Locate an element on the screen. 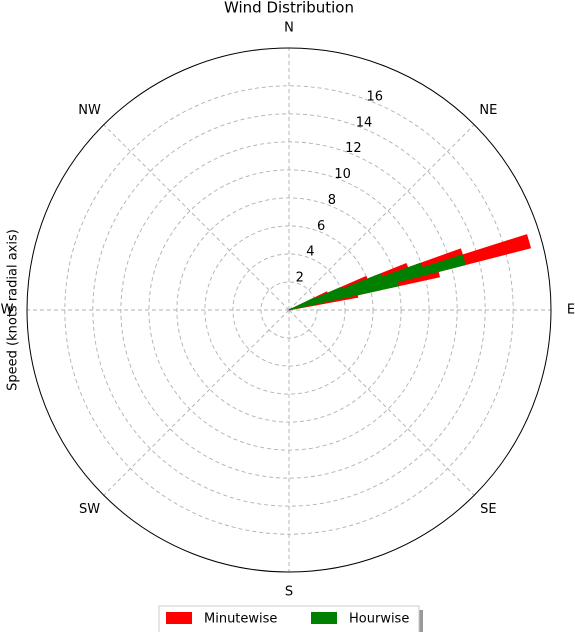 Image resolution: width=575 pixels, height=632 pixels. radial-tick-label: 14 is located at coordinates (364, 122).